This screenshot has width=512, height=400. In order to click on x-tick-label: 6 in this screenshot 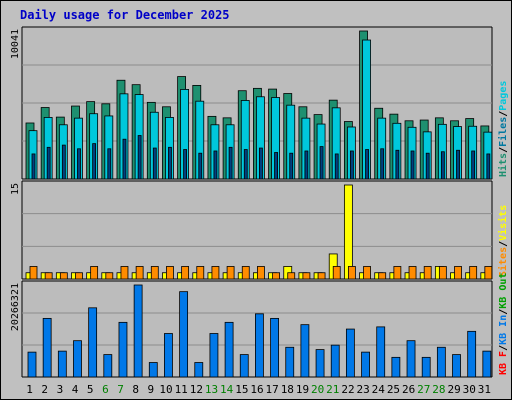, I will do `click(105, 389)`.